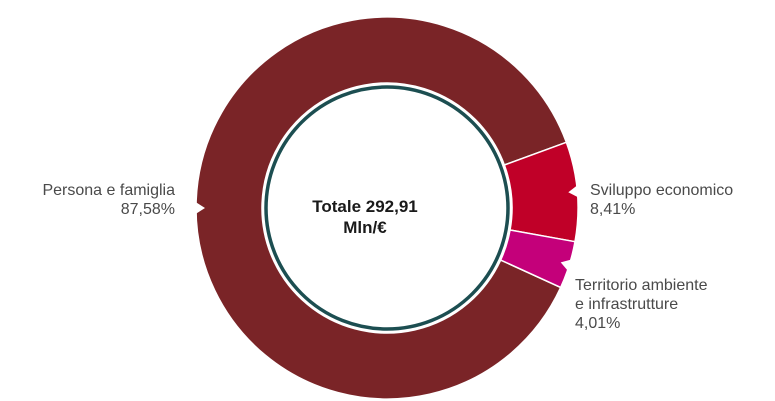 The image size is (775, 401). Describe the element at coordinates (662, 190) in the screenshot. I see `slice-name-sviluppo: Sviluppo economico` at that location.